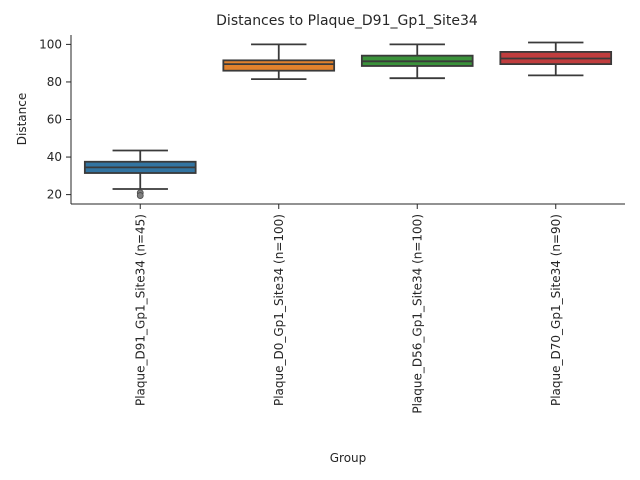  Describe the element at coordinates (22, 119) in the screenshot. I see `y-axis-label: Distance` at that location.